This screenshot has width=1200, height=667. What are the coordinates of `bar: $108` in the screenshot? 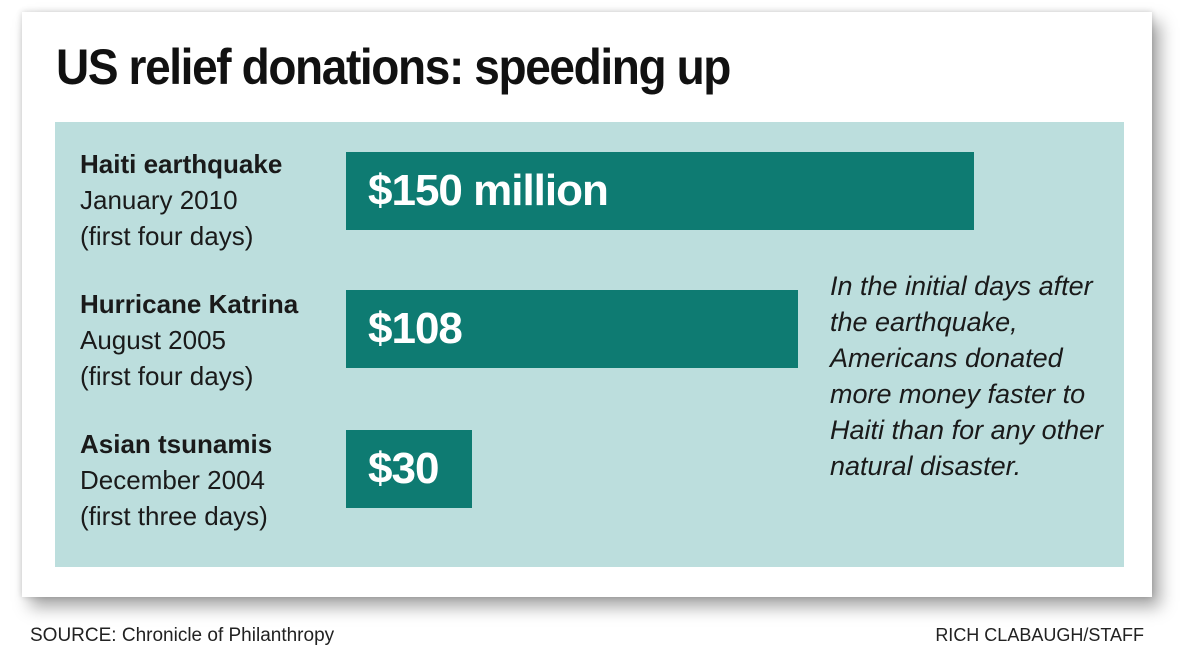 It's located at (572, 329).